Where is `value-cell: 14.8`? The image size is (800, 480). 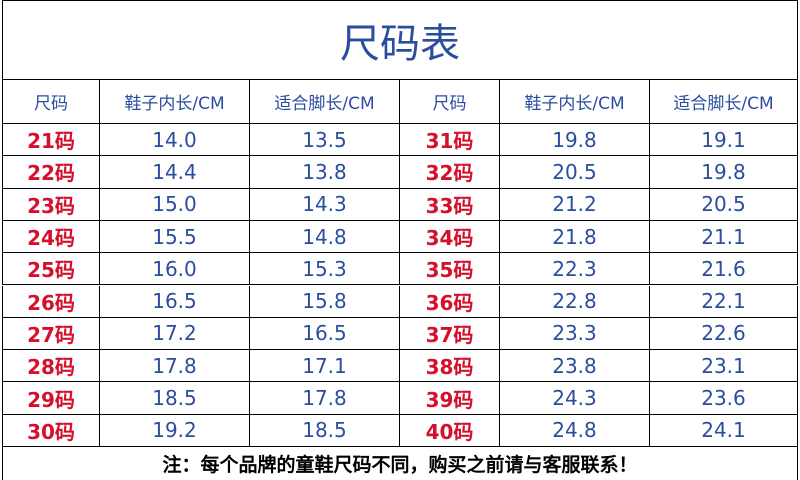
value-cell: 14.8 is located at coordinates (325, 237).